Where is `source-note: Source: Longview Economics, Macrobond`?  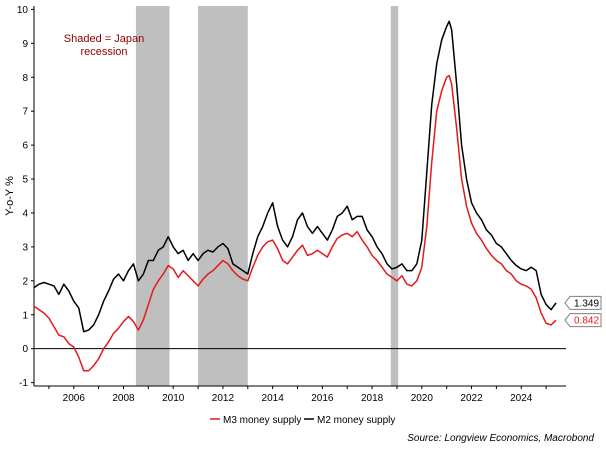
source-note: Source: Longview Economics, Macrobond is located at coordinates (500, 438).